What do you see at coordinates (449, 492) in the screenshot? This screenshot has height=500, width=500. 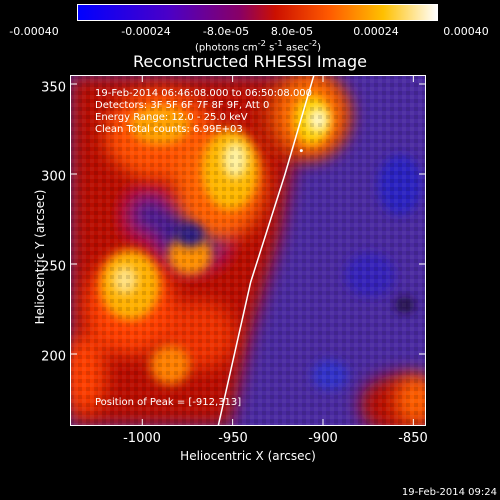 I see `timestamp: 19-Feb-2014 09:24` at bounding box center [449, 492].